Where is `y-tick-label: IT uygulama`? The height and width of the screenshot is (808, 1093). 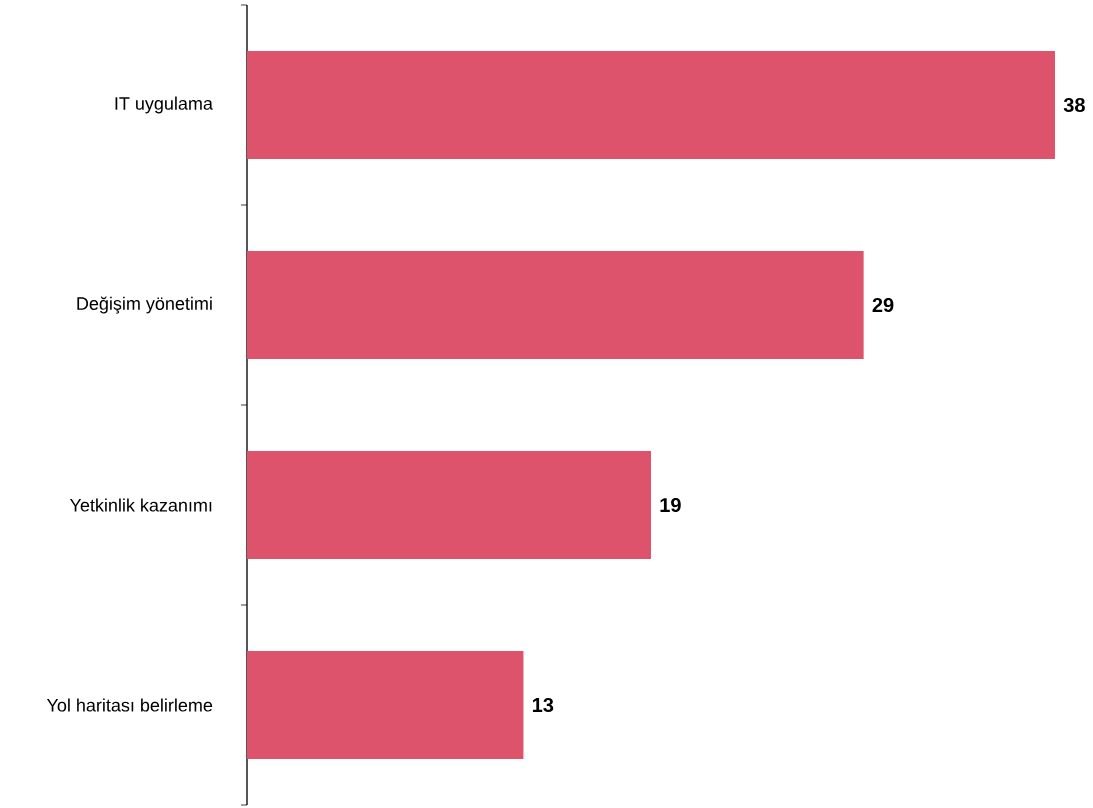 y-tick-label: IT uygulama is located at coordinates (164, 105).